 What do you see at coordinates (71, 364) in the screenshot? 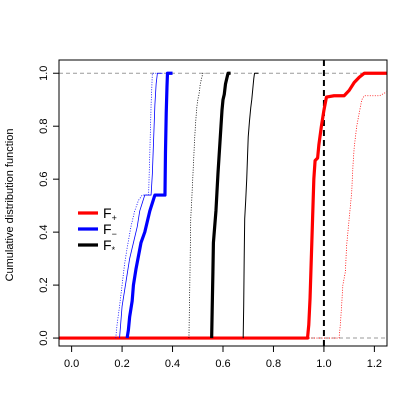
I see `x-tick-label: 0.0` at bounding box center [71, 364].